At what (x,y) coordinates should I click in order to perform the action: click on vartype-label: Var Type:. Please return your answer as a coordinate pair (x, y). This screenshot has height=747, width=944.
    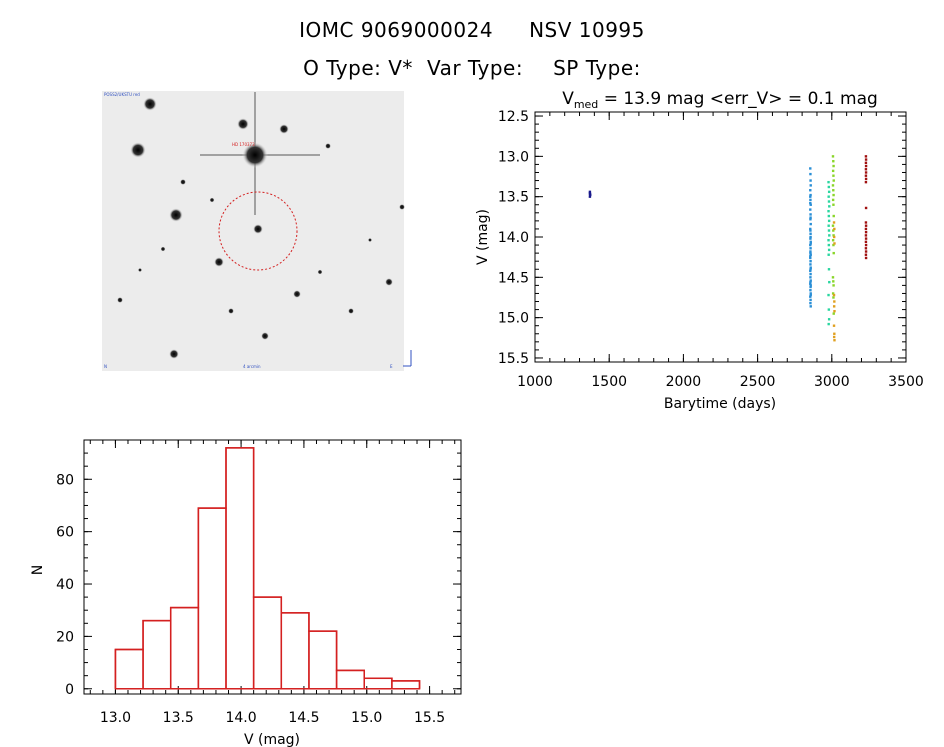
    Looking at the image, I should click on (475, 68).